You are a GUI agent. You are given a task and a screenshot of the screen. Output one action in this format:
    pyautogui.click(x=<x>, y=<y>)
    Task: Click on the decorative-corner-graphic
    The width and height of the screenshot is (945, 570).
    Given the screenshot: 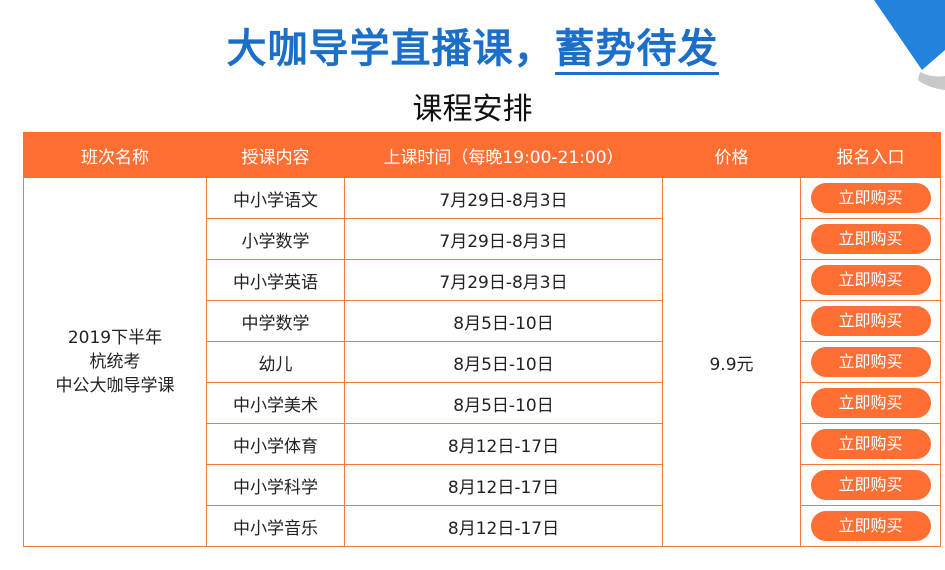 What is the action you would take?
    pyautogui.click(x=909, y=45)
    